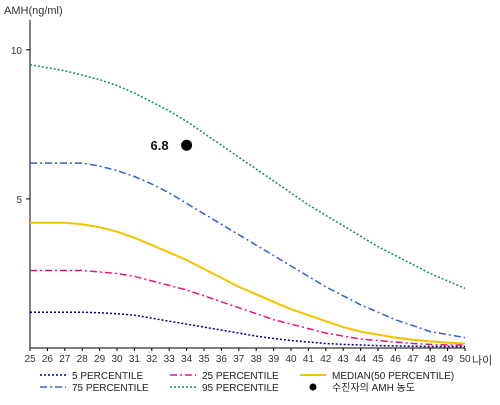 Image resolution: width=500 pixels, height=405 pixels. I want to click on x-tick-label: 48, so click(431, 359).